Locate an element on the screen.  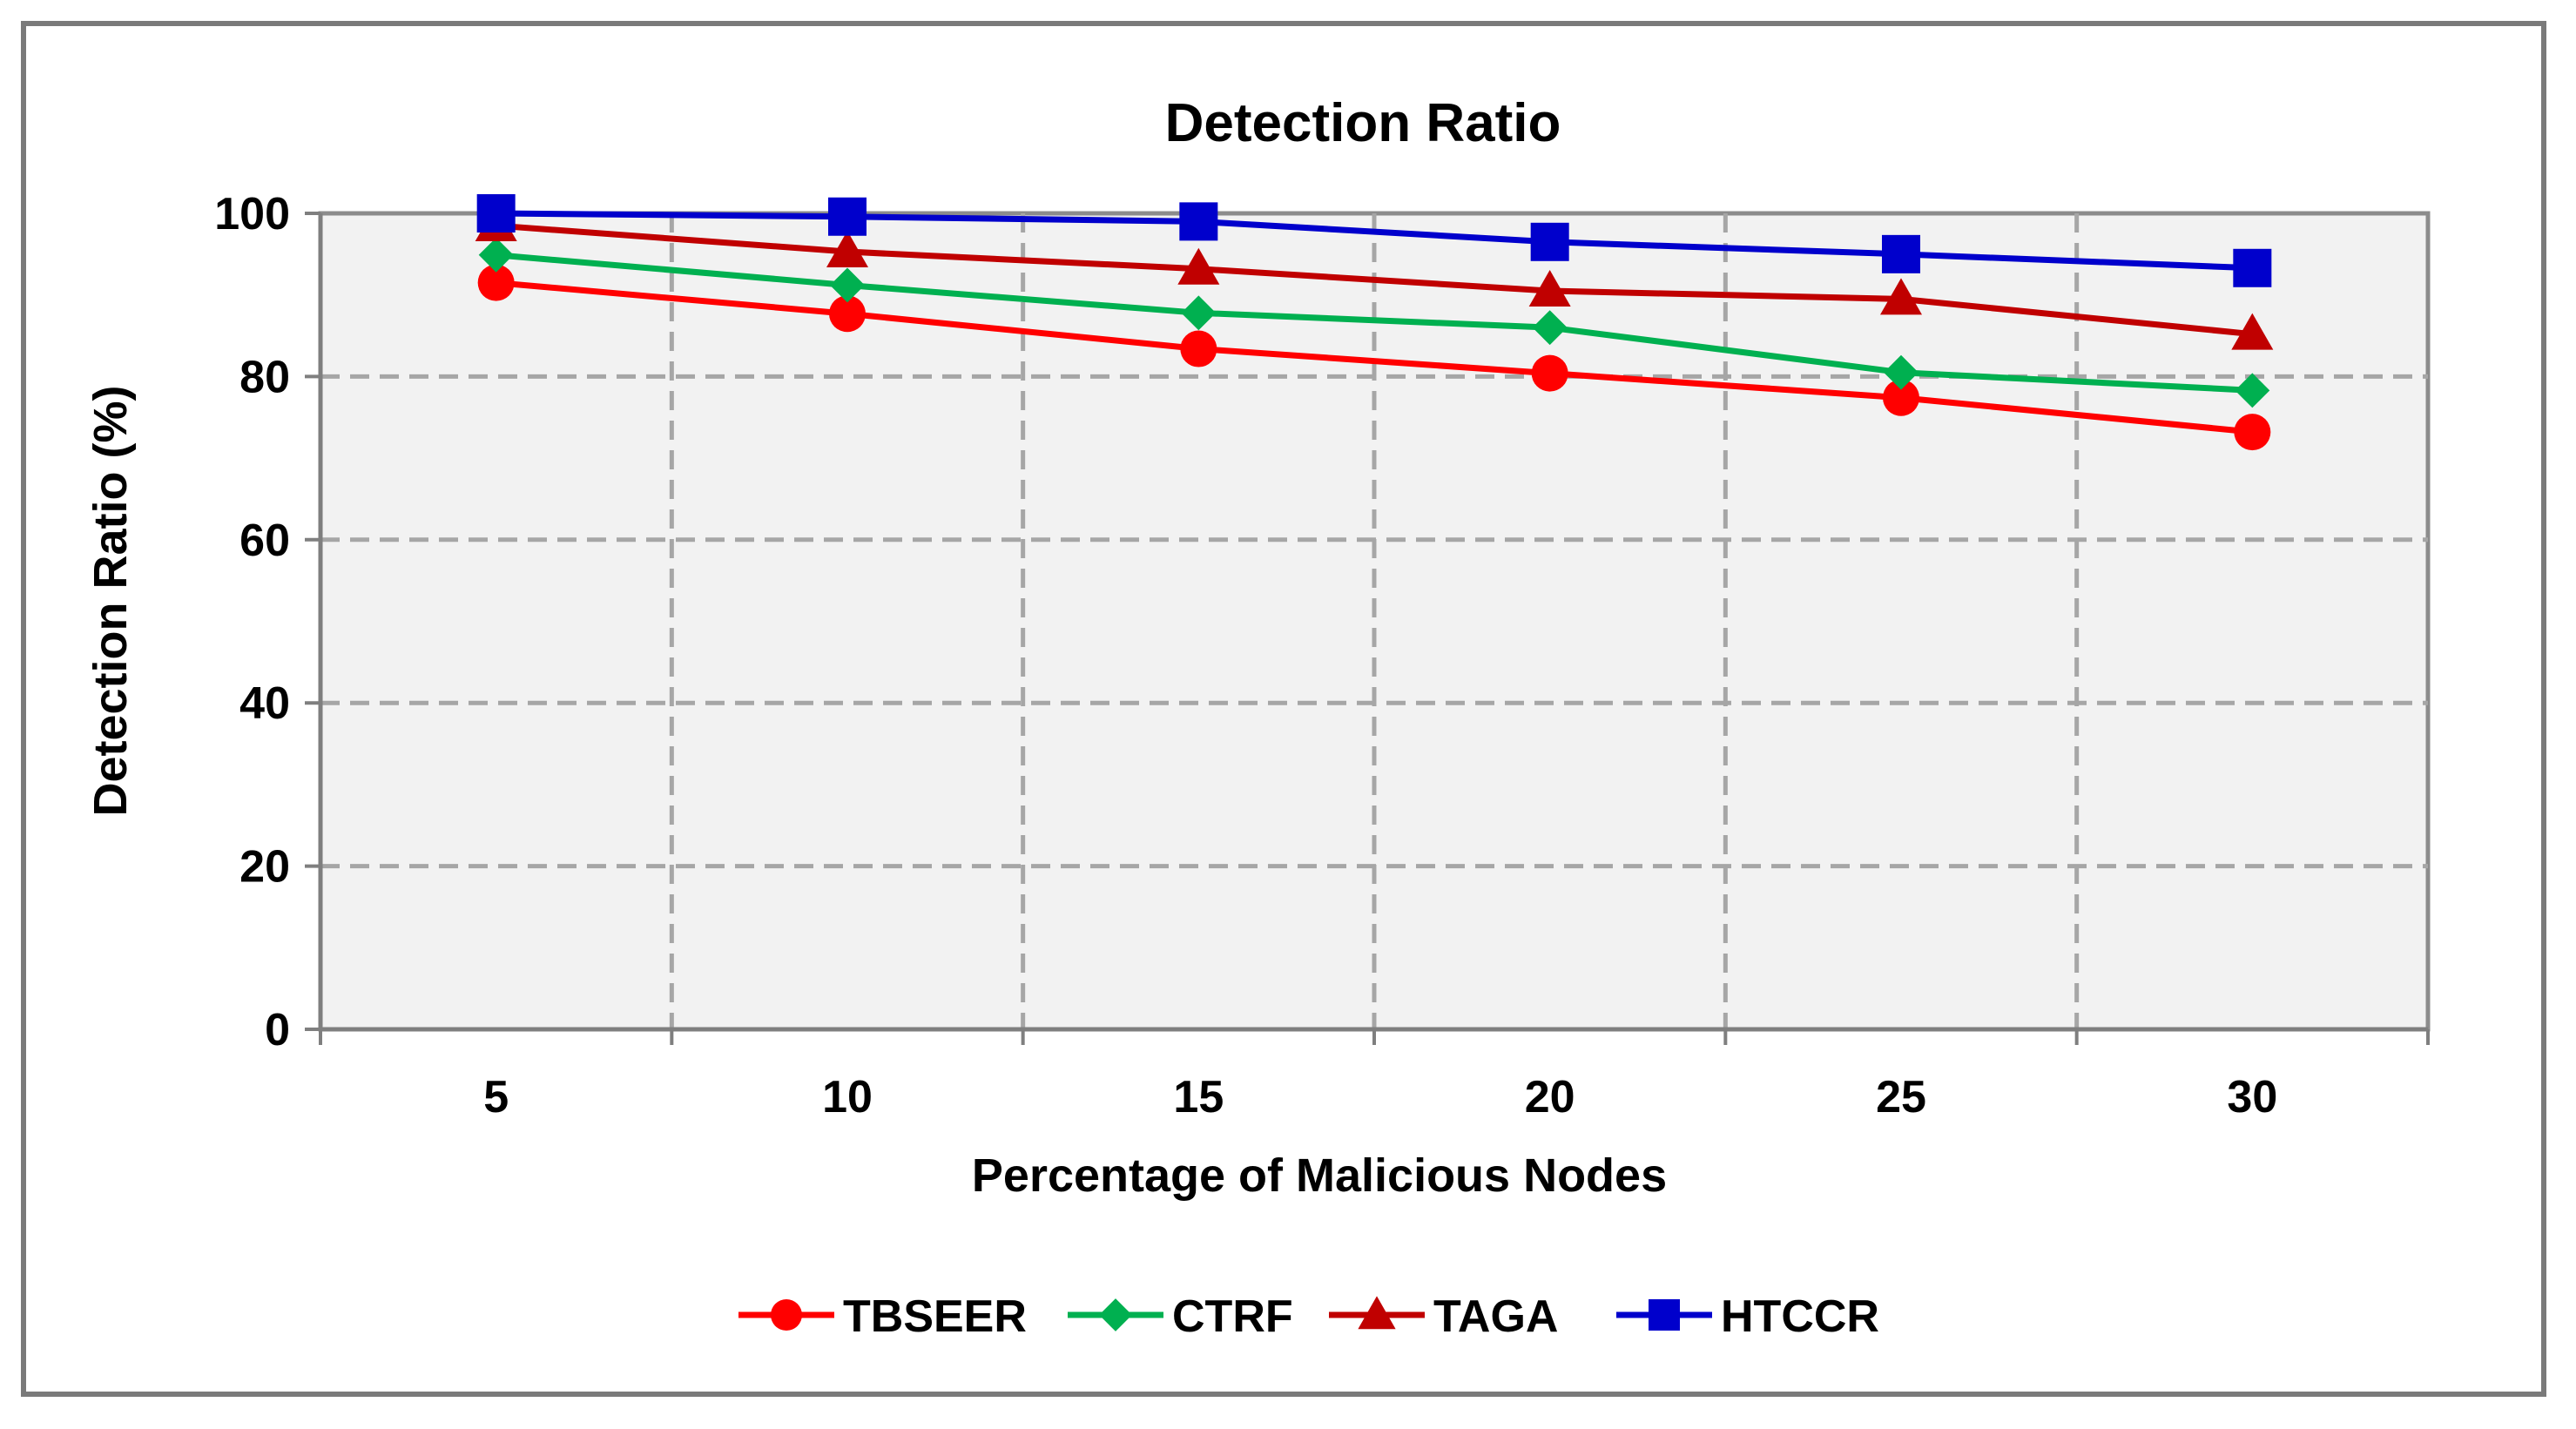
y-axis-title: Detection Ratio (%) is located at coordinates (111, 600).